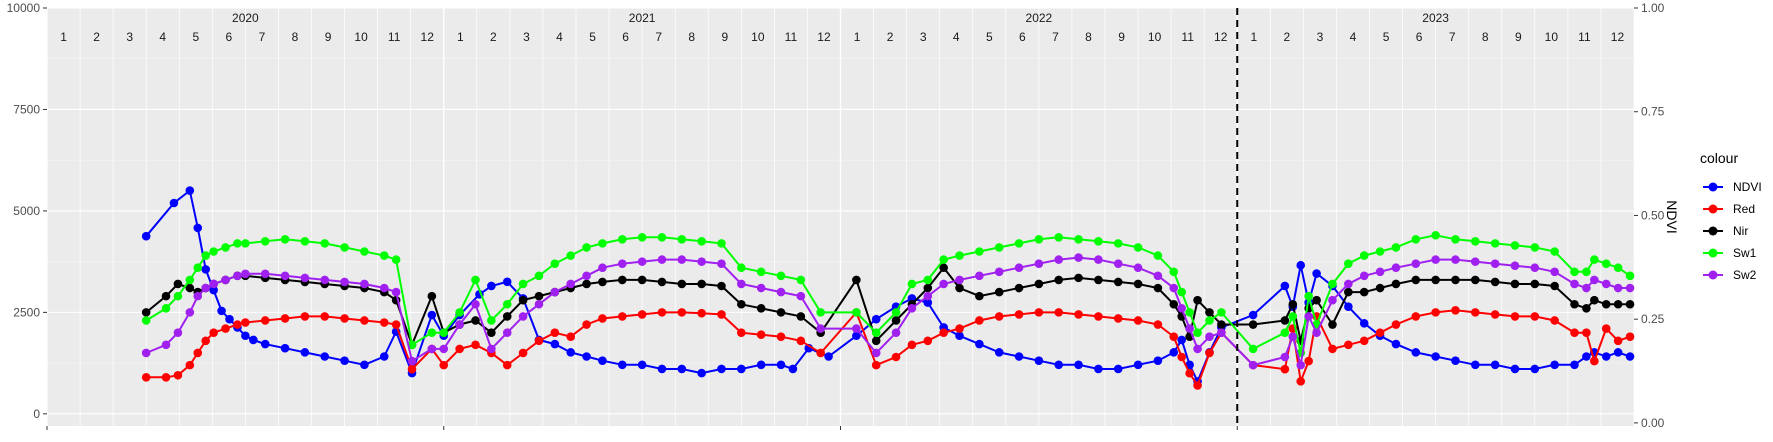  What do you see at coordinates (1747, 187) in the screenshot?
I see `legend-label-ndvi: NDVI` at bounding box center [1747, 187].